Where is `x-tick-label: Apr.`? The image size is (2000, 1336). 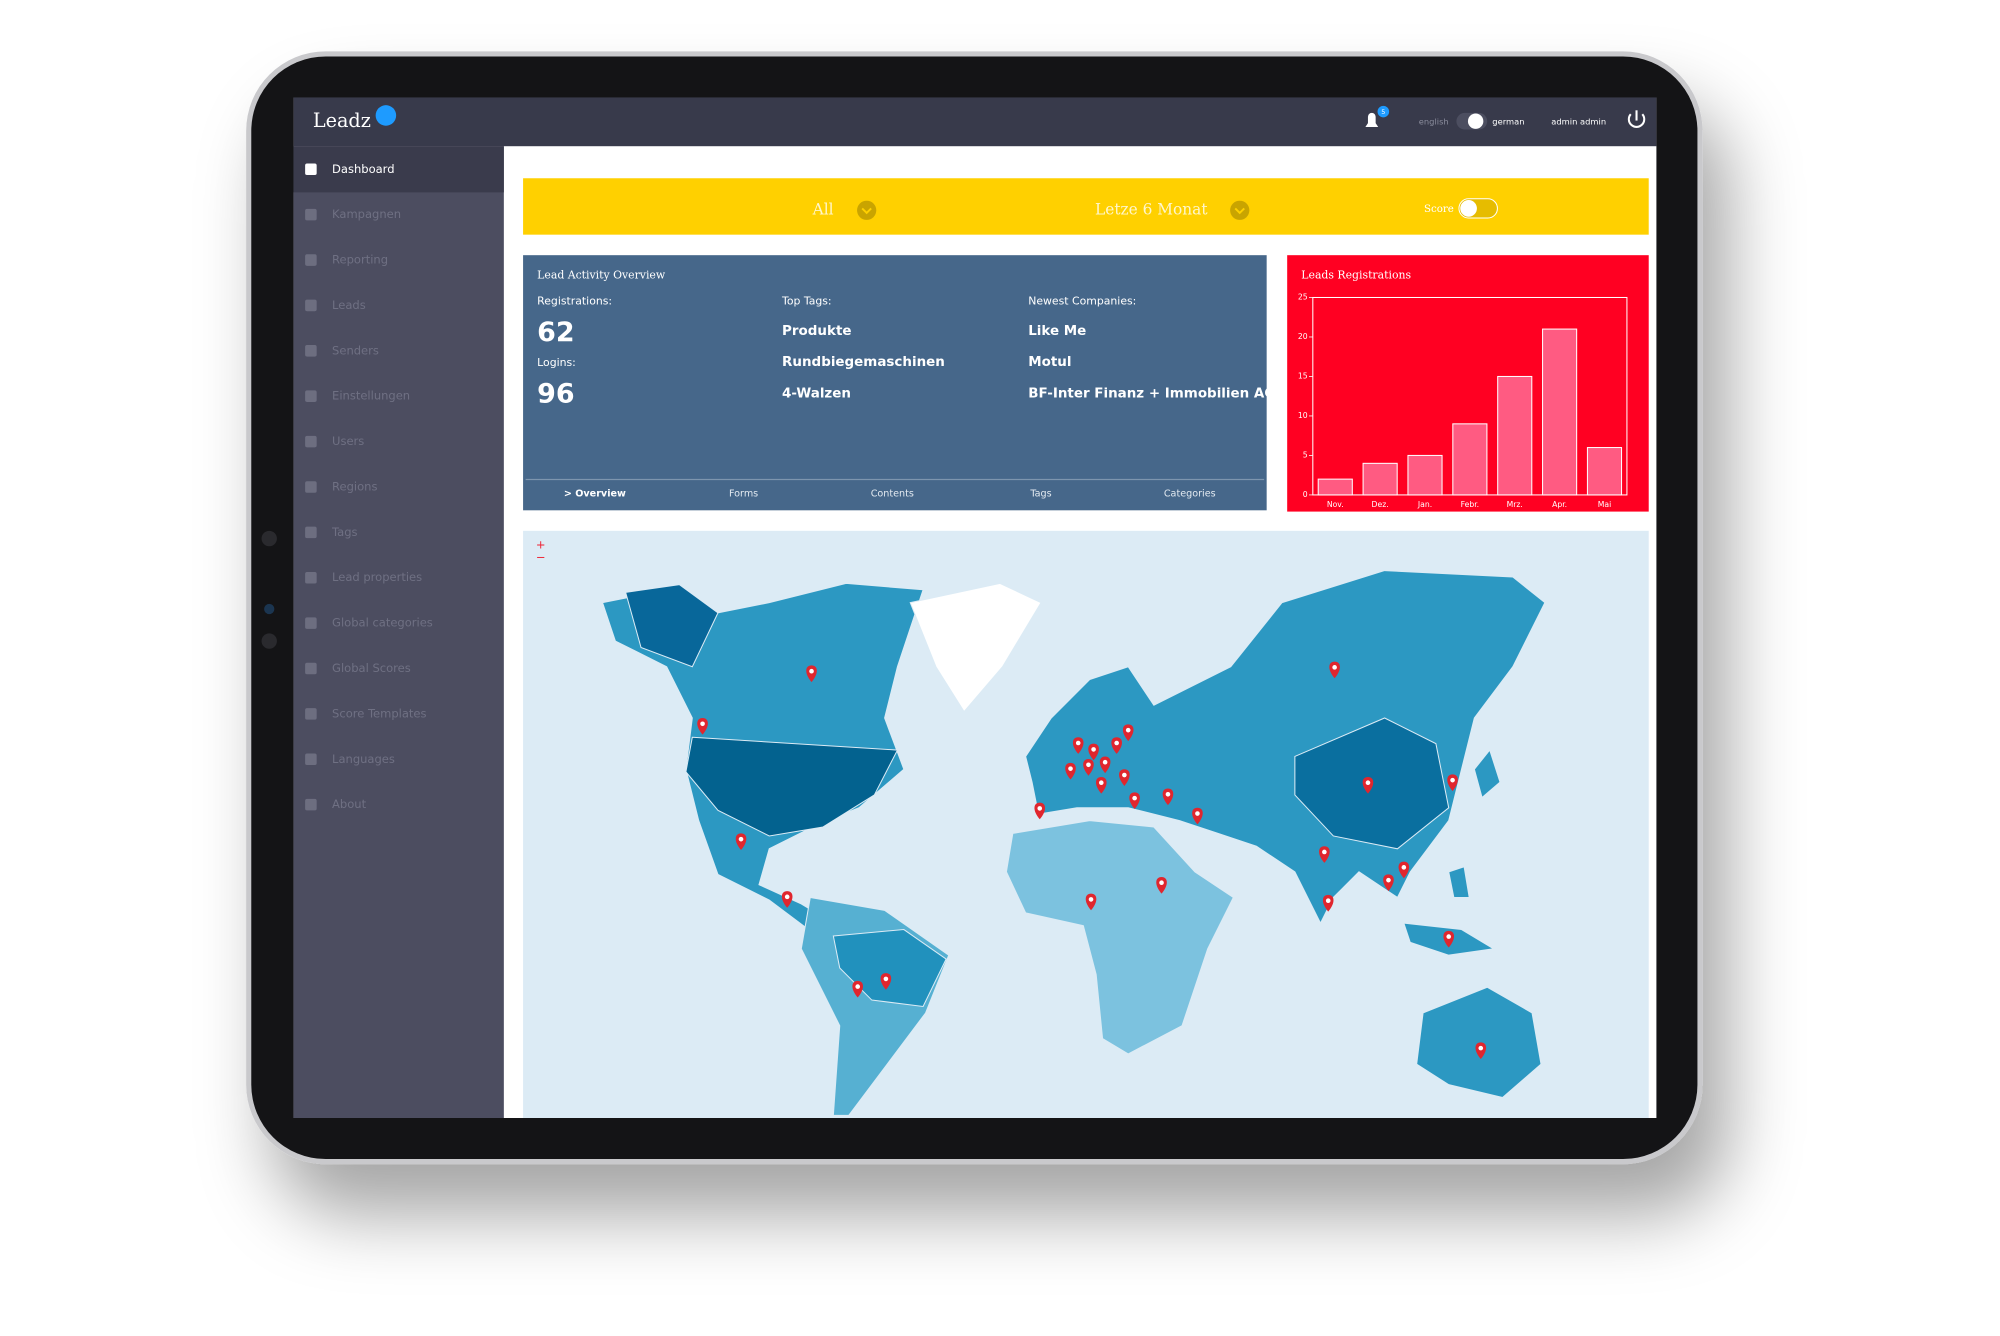
x-tick-label: Apr. is located at coordinates (1559, 504).